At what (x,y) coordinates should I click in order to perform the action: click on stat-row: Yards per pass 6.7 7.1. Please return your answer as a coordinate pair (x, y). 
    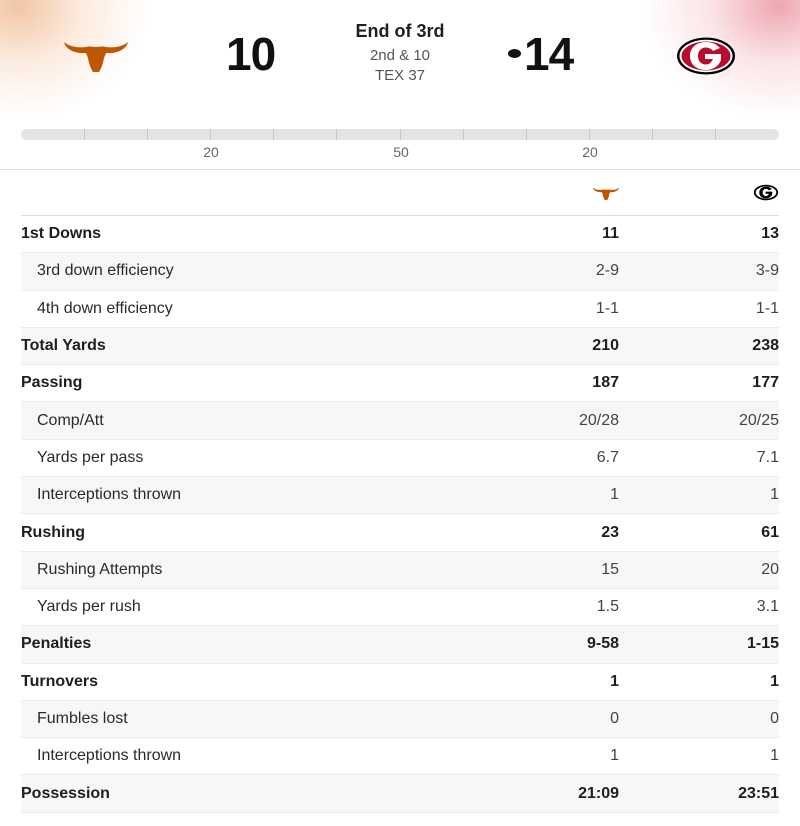
    Looking at the image, I should click on (400, 459).